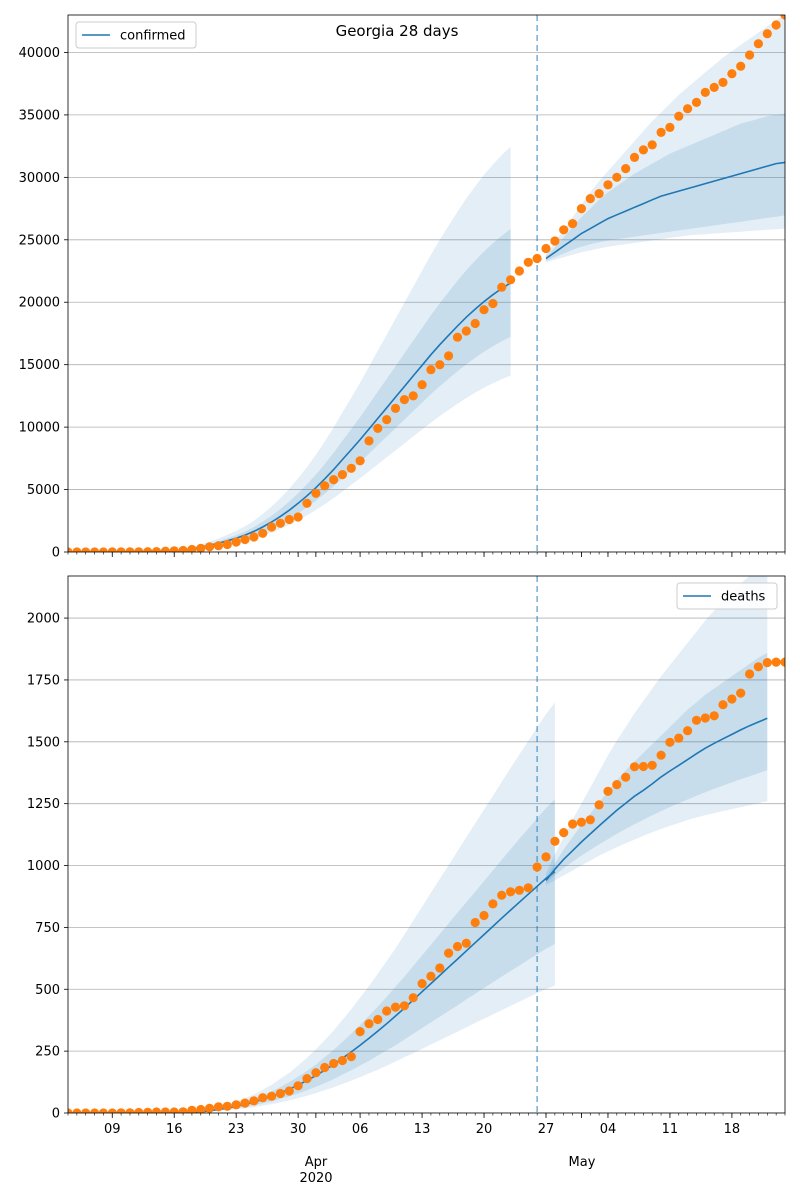 The image size is (800, 1200). What do you see at coordinates (665, 187) in the screenshot?
I see `confirmed-forecast-inner-band` at bounding box center [665, 187].